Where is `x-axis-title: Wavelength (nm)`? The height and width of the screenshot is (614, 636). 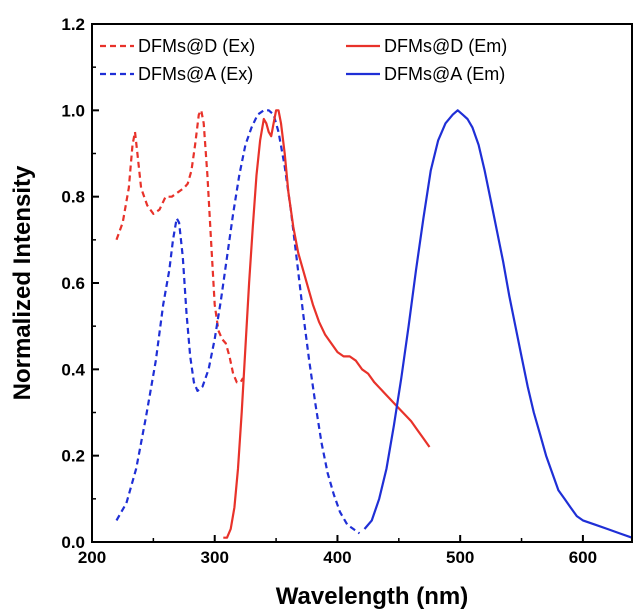 x-axis-title: Wavelength (nm) is located at coordinates (372, 596).